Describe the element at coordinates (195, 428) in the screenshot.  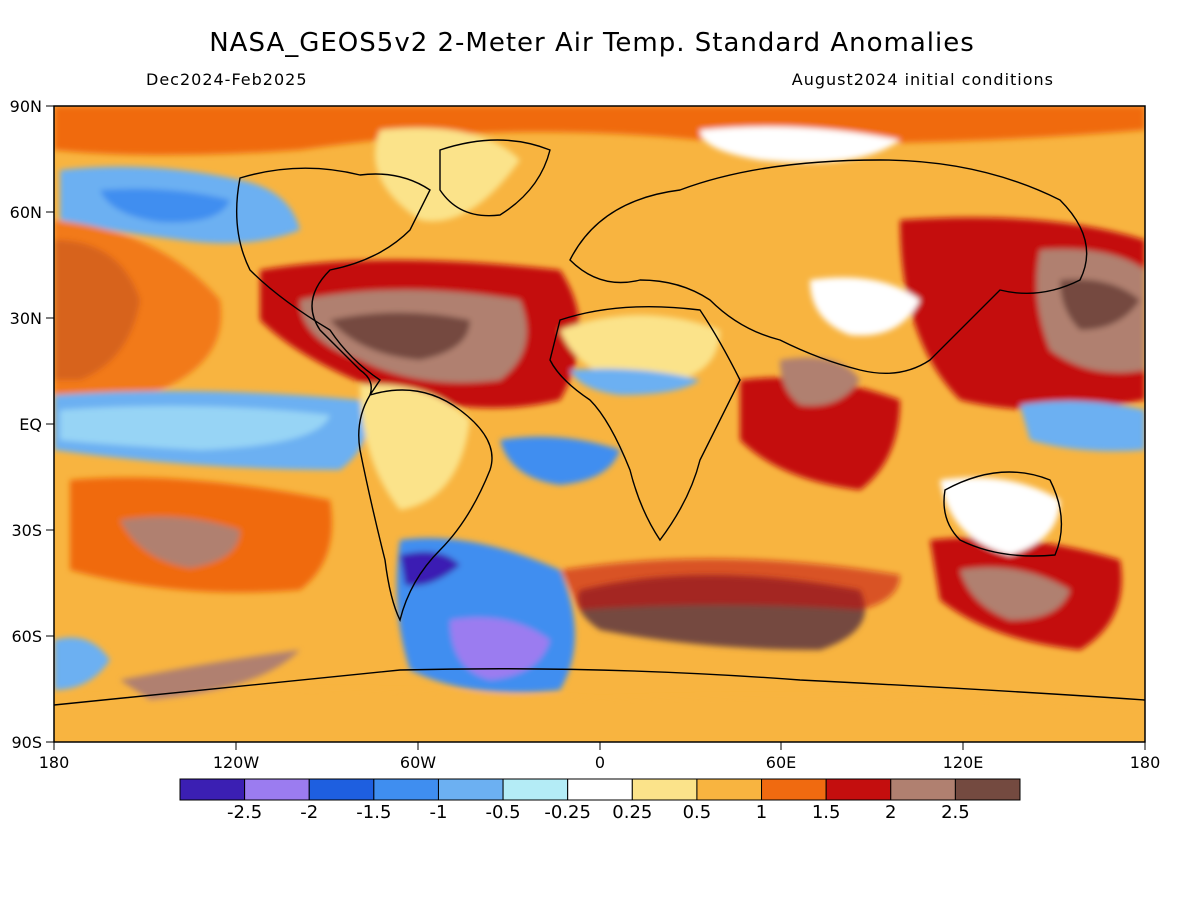
I see `equatorial-pacific-light-area` at that location.